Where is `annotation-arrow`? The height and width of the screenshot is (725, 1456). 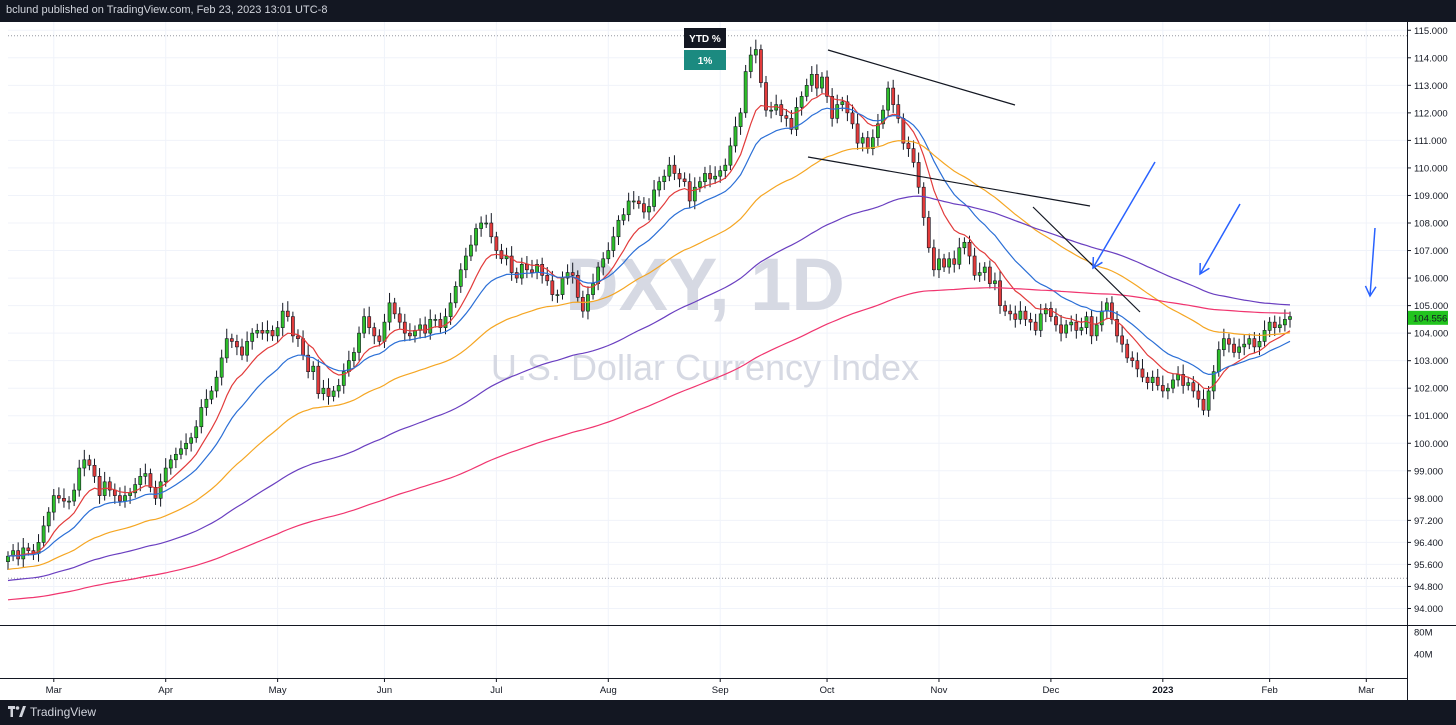 annotation-arrow is located at coordinates (1220, 239).